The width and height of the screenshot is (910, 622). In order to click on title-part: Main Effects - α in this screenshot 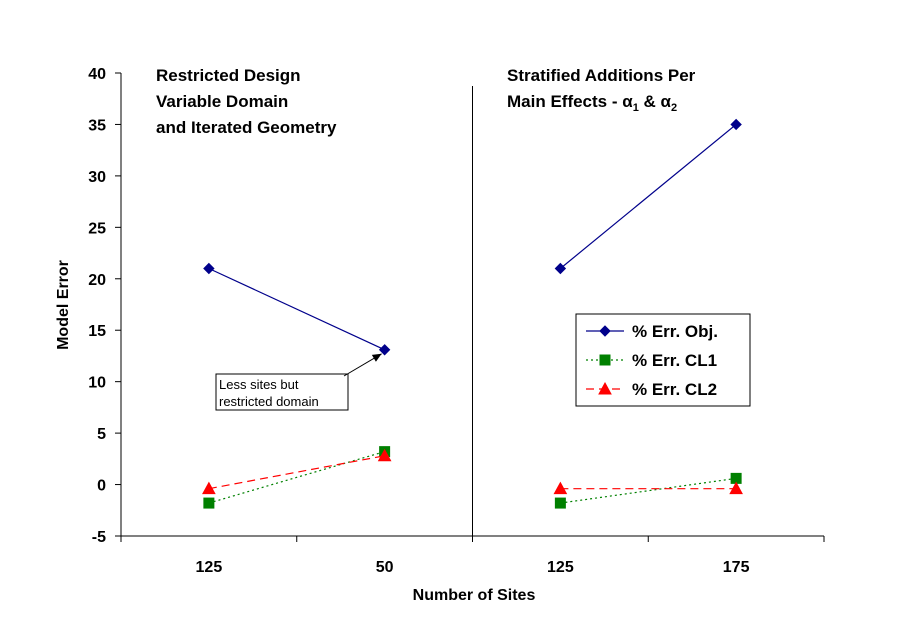, I will do `click(570, 101)`.